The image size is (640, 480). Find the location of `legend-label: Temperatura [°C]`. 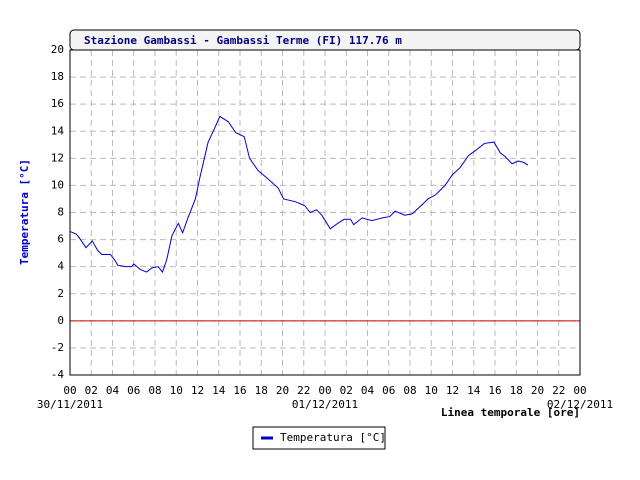

legend-label: Temperatura [°C] is located at coordinates (333, 437).